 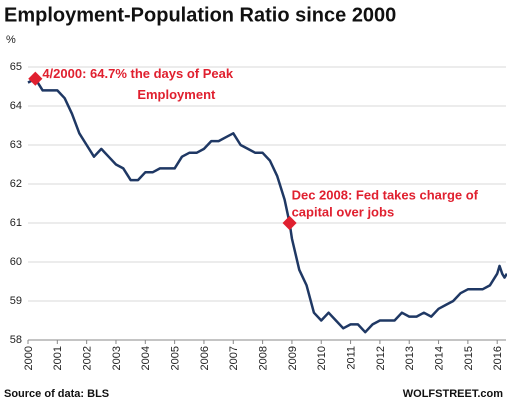 What do you see at coordinates (29, 358) in the screenshot?
I see `x-tick-label: 2000` at bounding box center [29, 358].